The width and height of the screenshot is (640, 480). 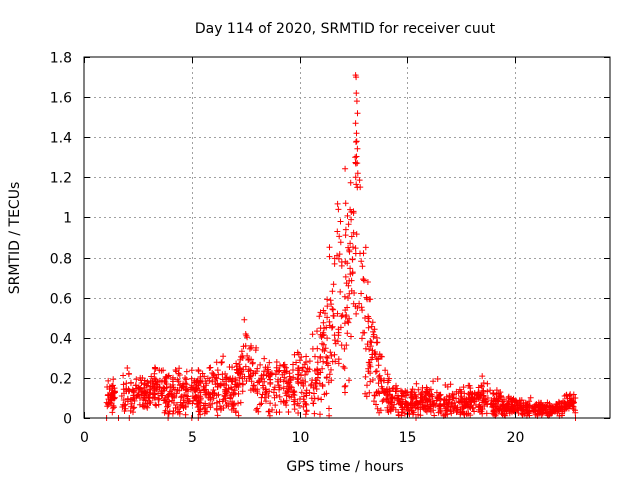 What do you see at coordinates (84, 438) in the screenshot?
I see `x-tick-label: 0` at bounding box center [84, 438].